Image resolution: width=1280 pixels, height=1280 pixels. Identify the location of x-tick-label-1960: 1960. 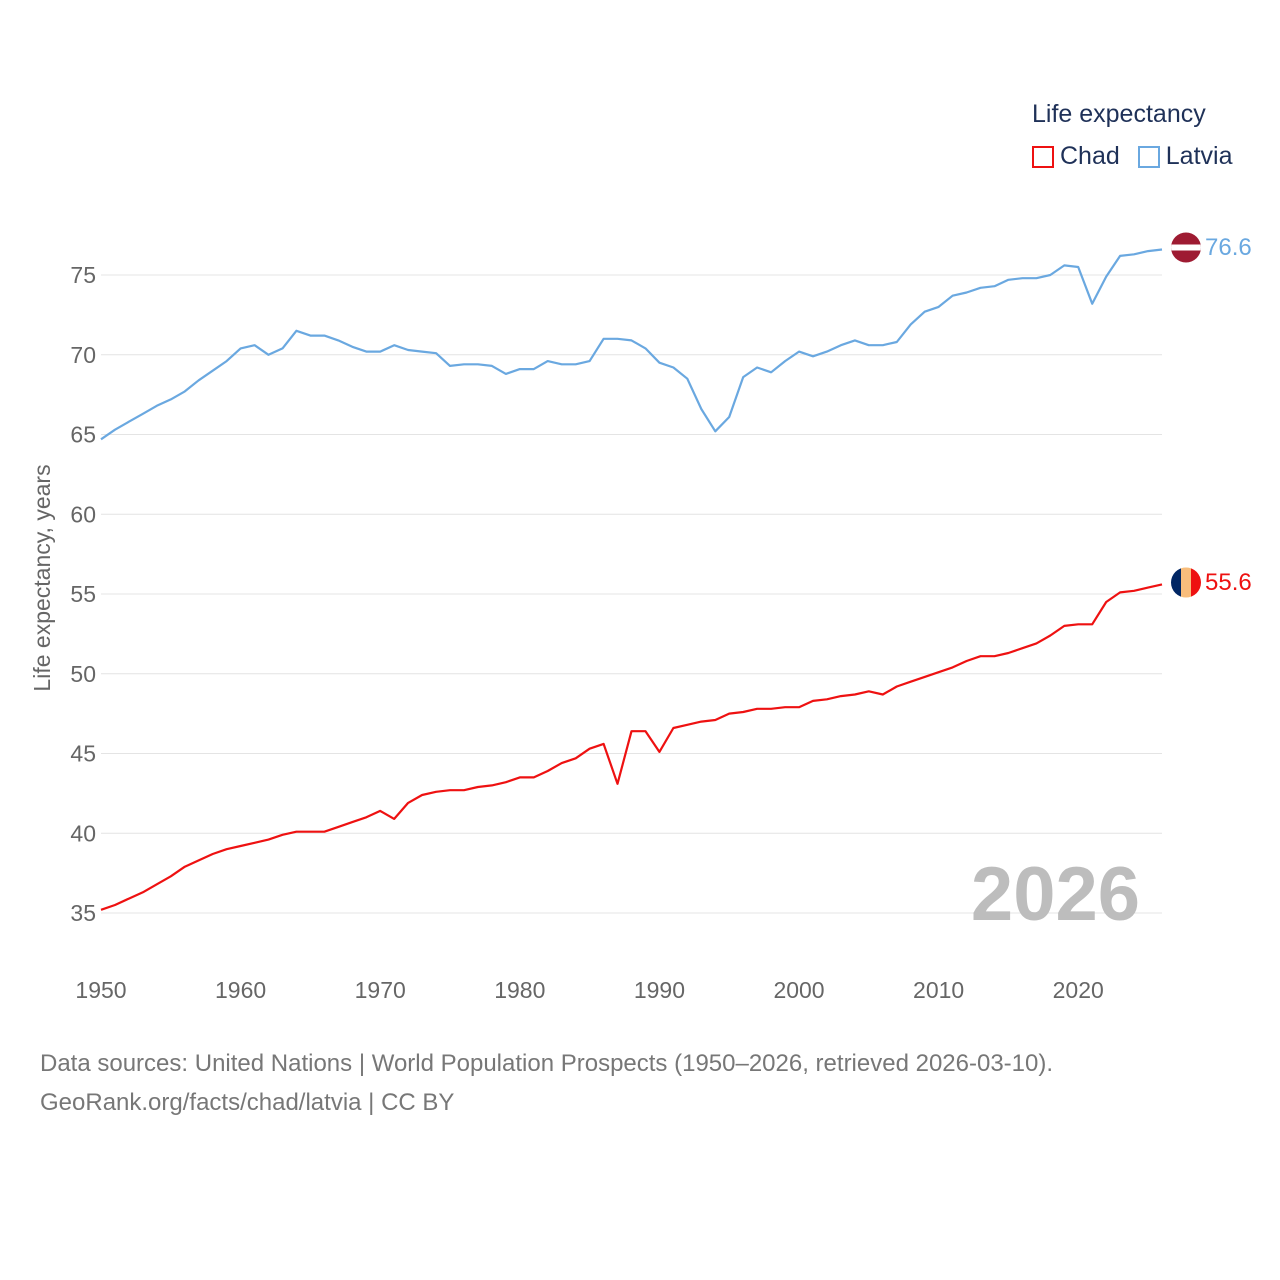
(240, 990).